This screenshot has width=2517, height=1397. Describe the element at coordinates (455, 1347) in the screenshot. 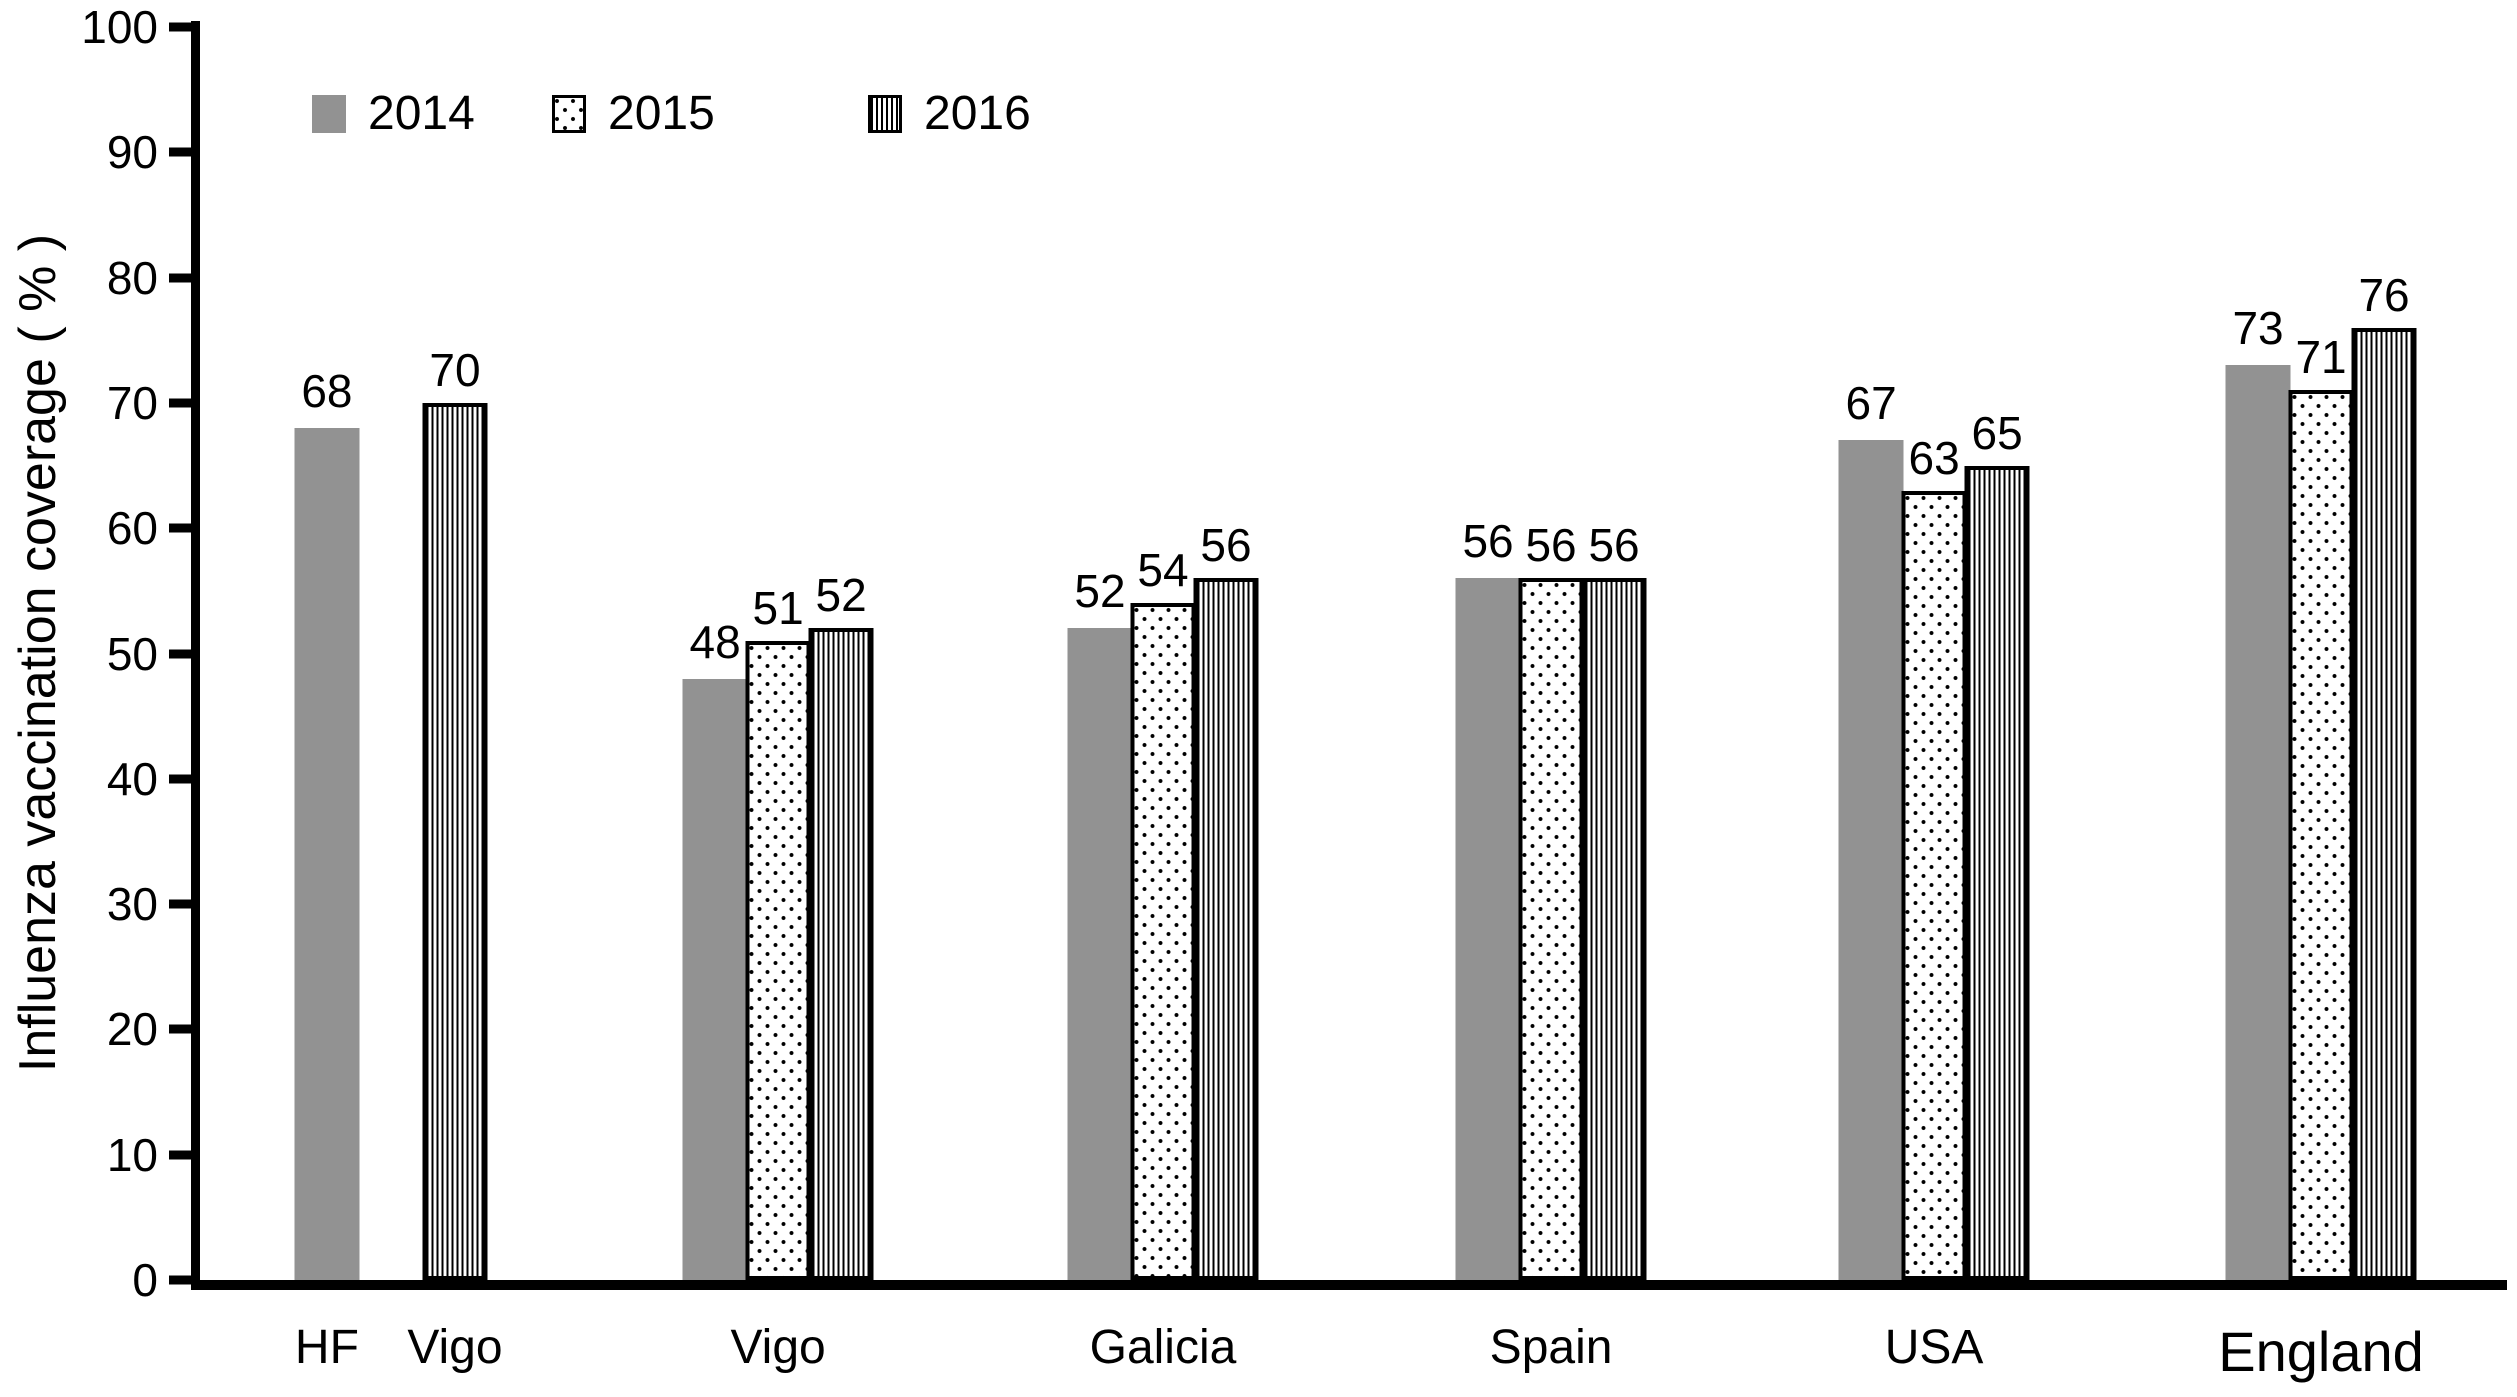

I see `category-label-vigo-1: Vigo` at that location.